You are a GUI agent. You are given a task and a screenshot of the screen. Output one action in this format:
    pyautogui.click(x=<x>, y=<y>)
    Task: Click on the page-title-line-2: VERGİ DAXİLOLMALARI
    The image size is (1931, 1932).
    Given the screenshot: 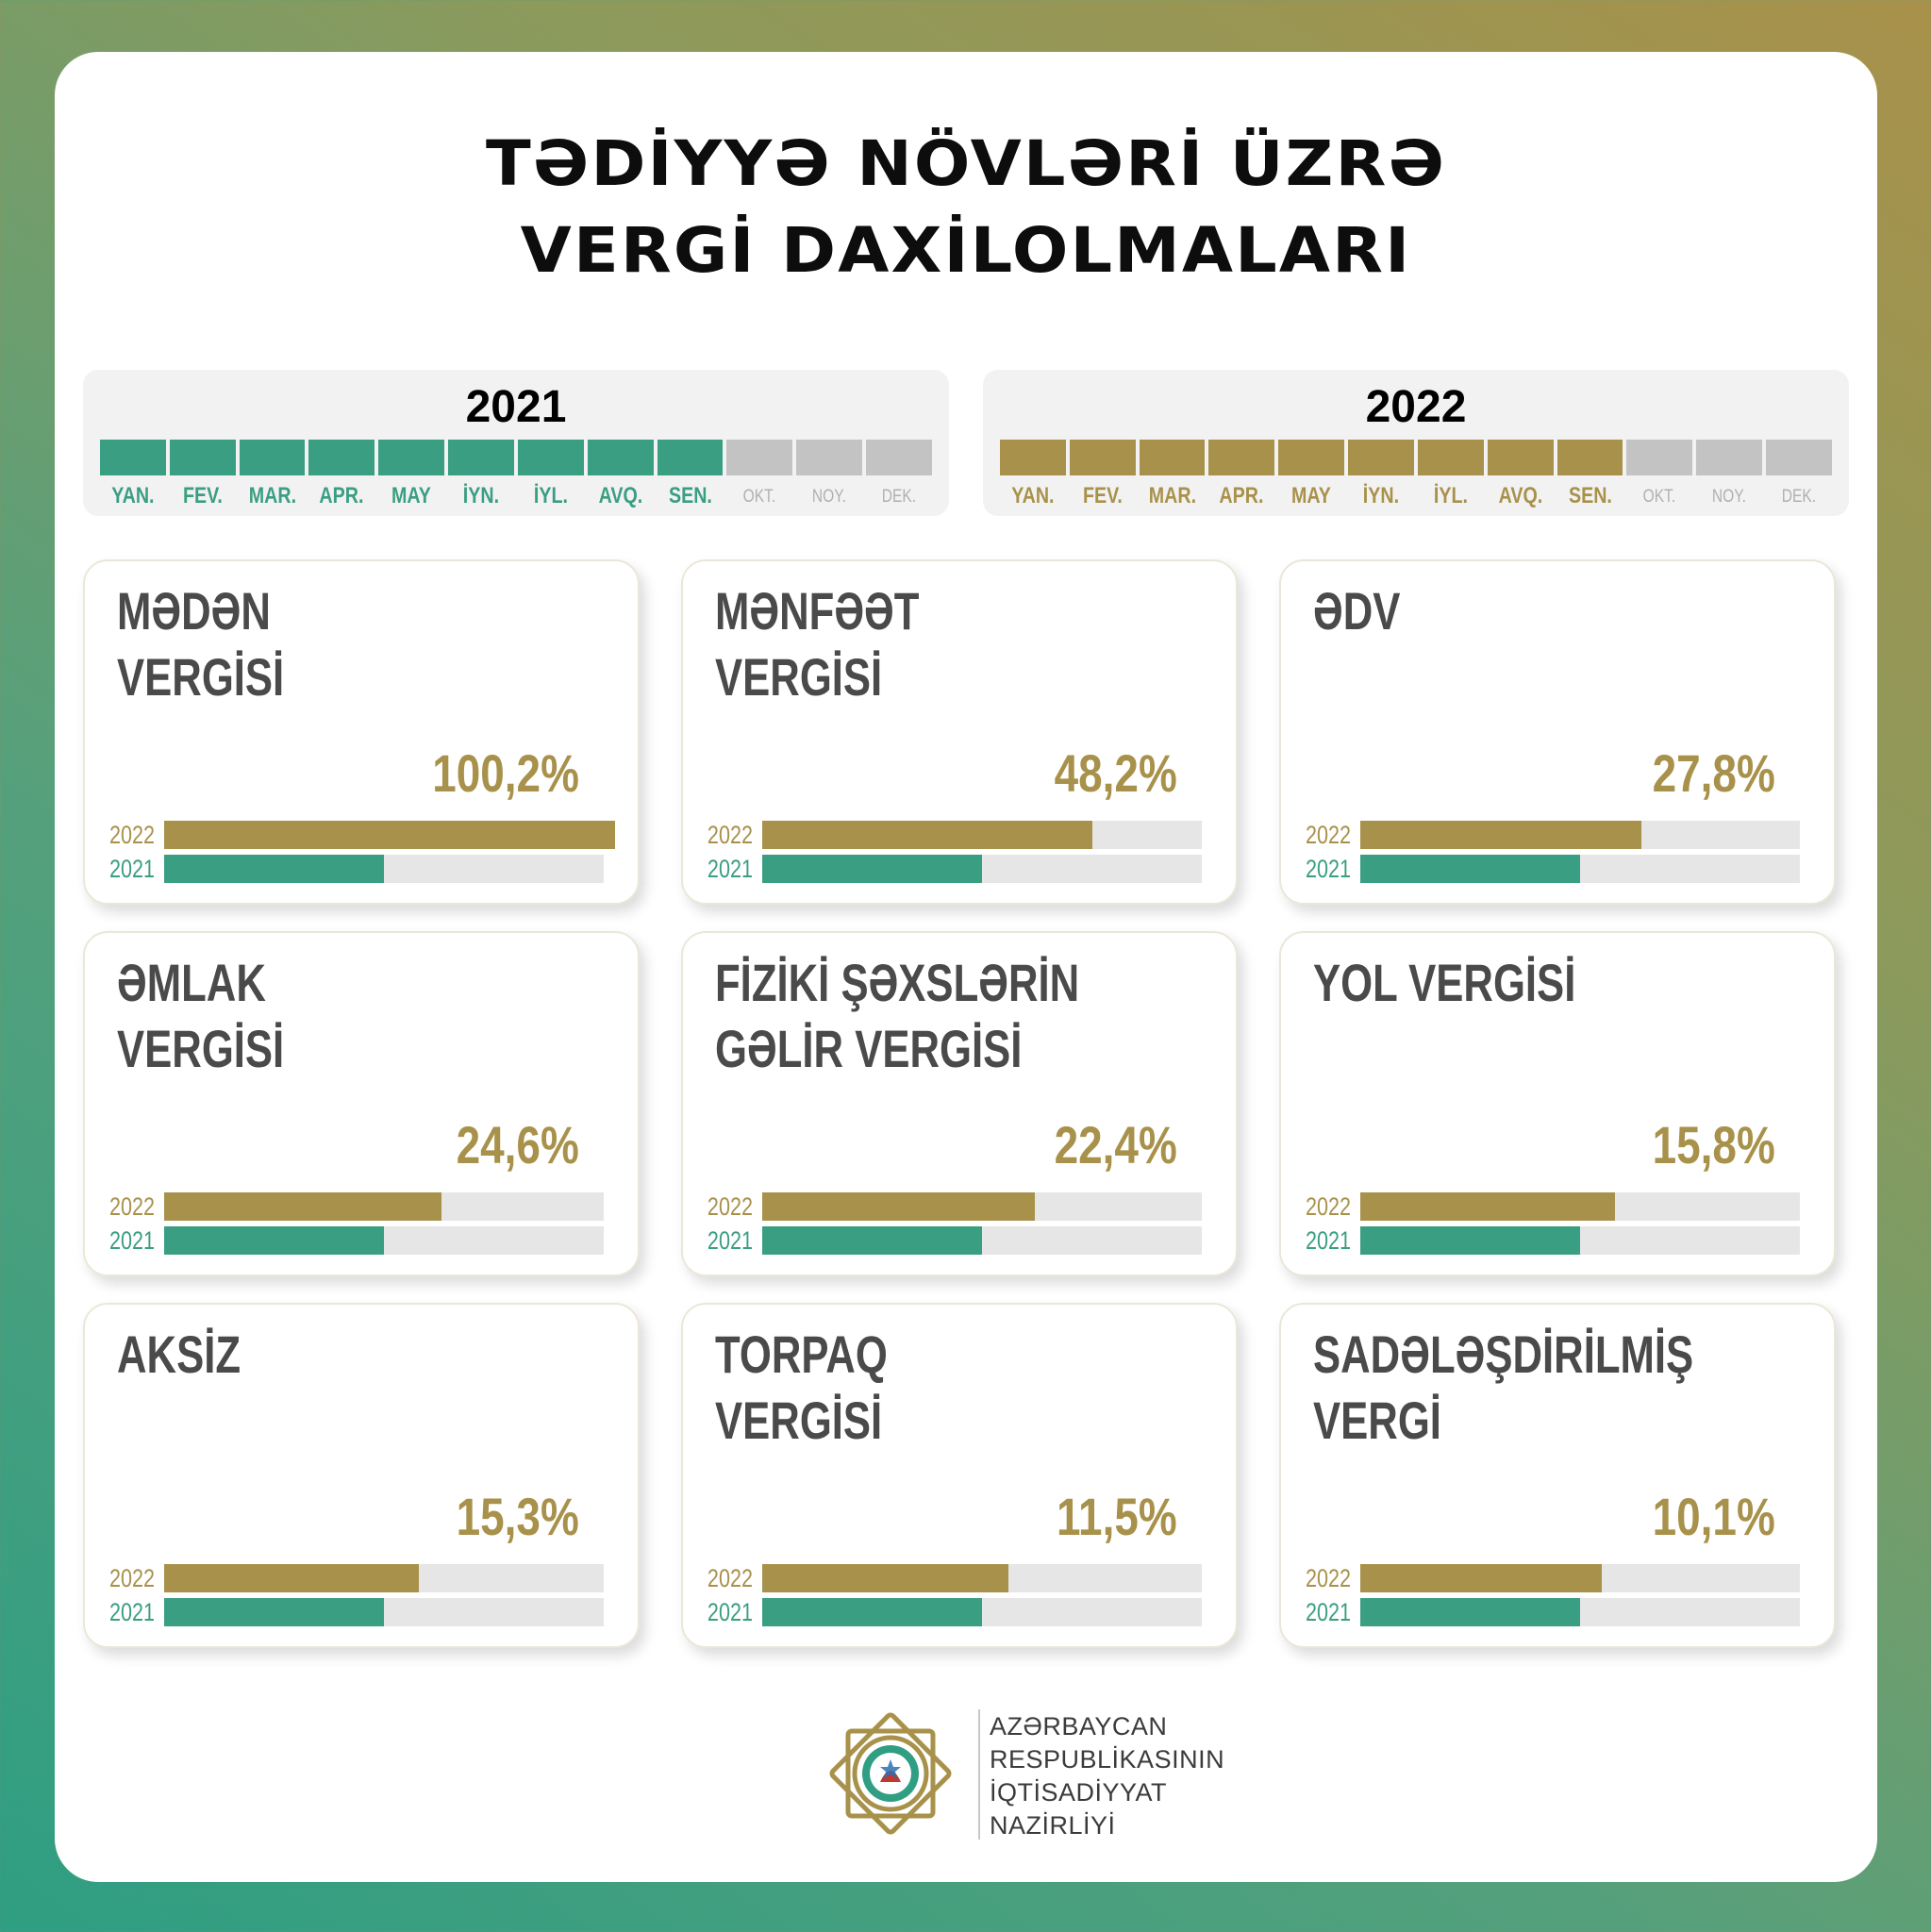 What is the action you would take?
    pyautogui.click(x=966, y=251)
    